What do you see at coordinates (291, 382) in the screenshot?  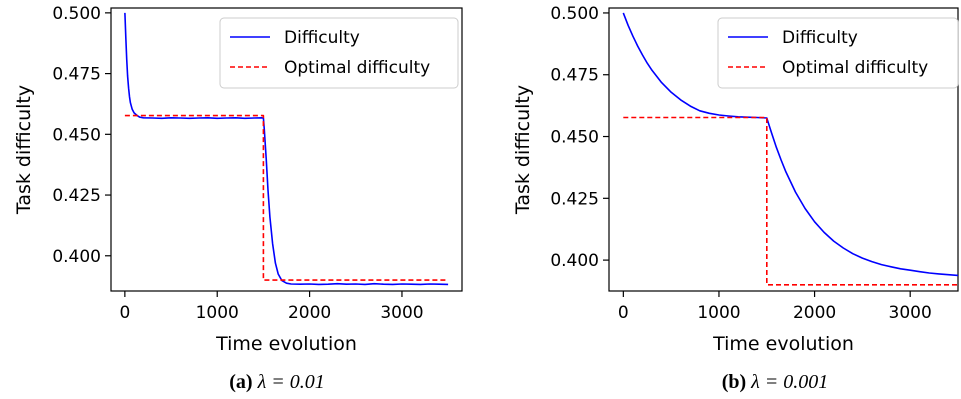 I see `caption-math: λ = 0.01` at bounding box center [291, 382].